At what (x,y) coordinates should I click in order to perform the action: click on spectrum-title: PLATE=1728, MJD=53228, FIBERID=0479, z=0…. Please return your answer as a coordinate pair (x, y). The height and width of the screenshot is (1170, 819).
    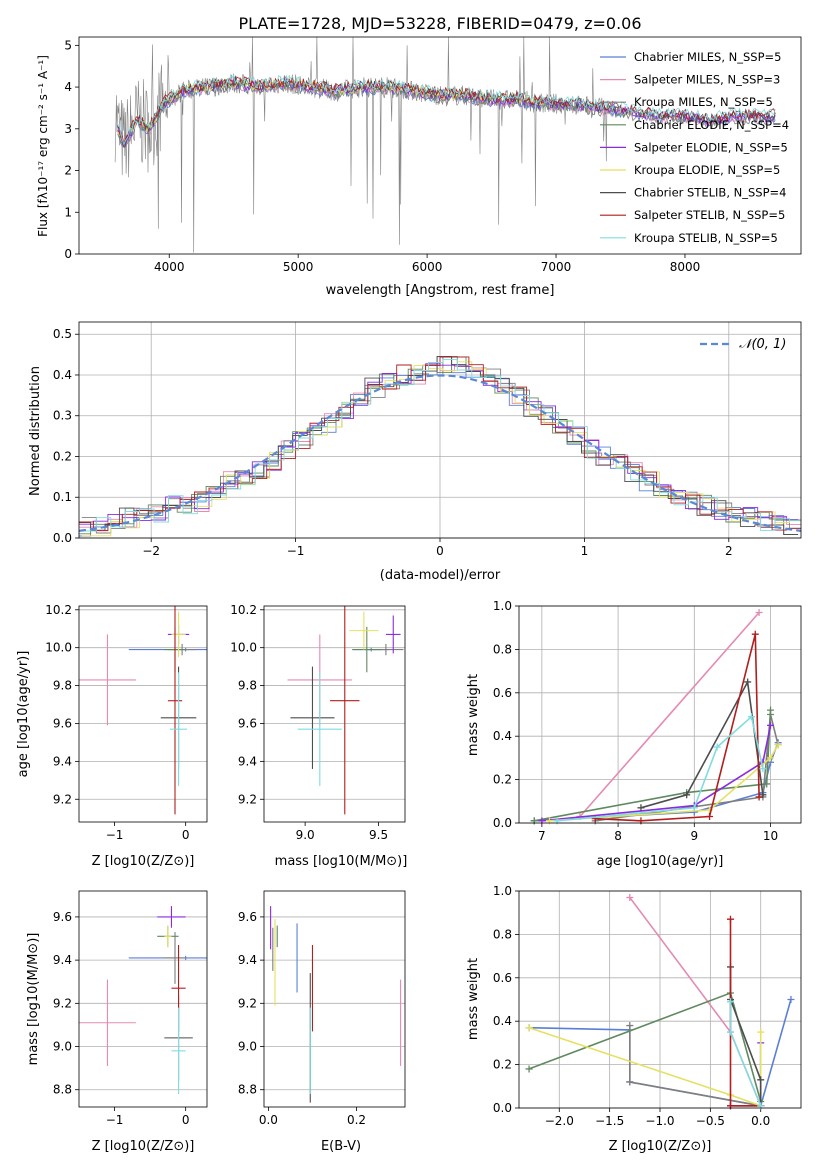
    Looking at the image, I should click on (439, 23).